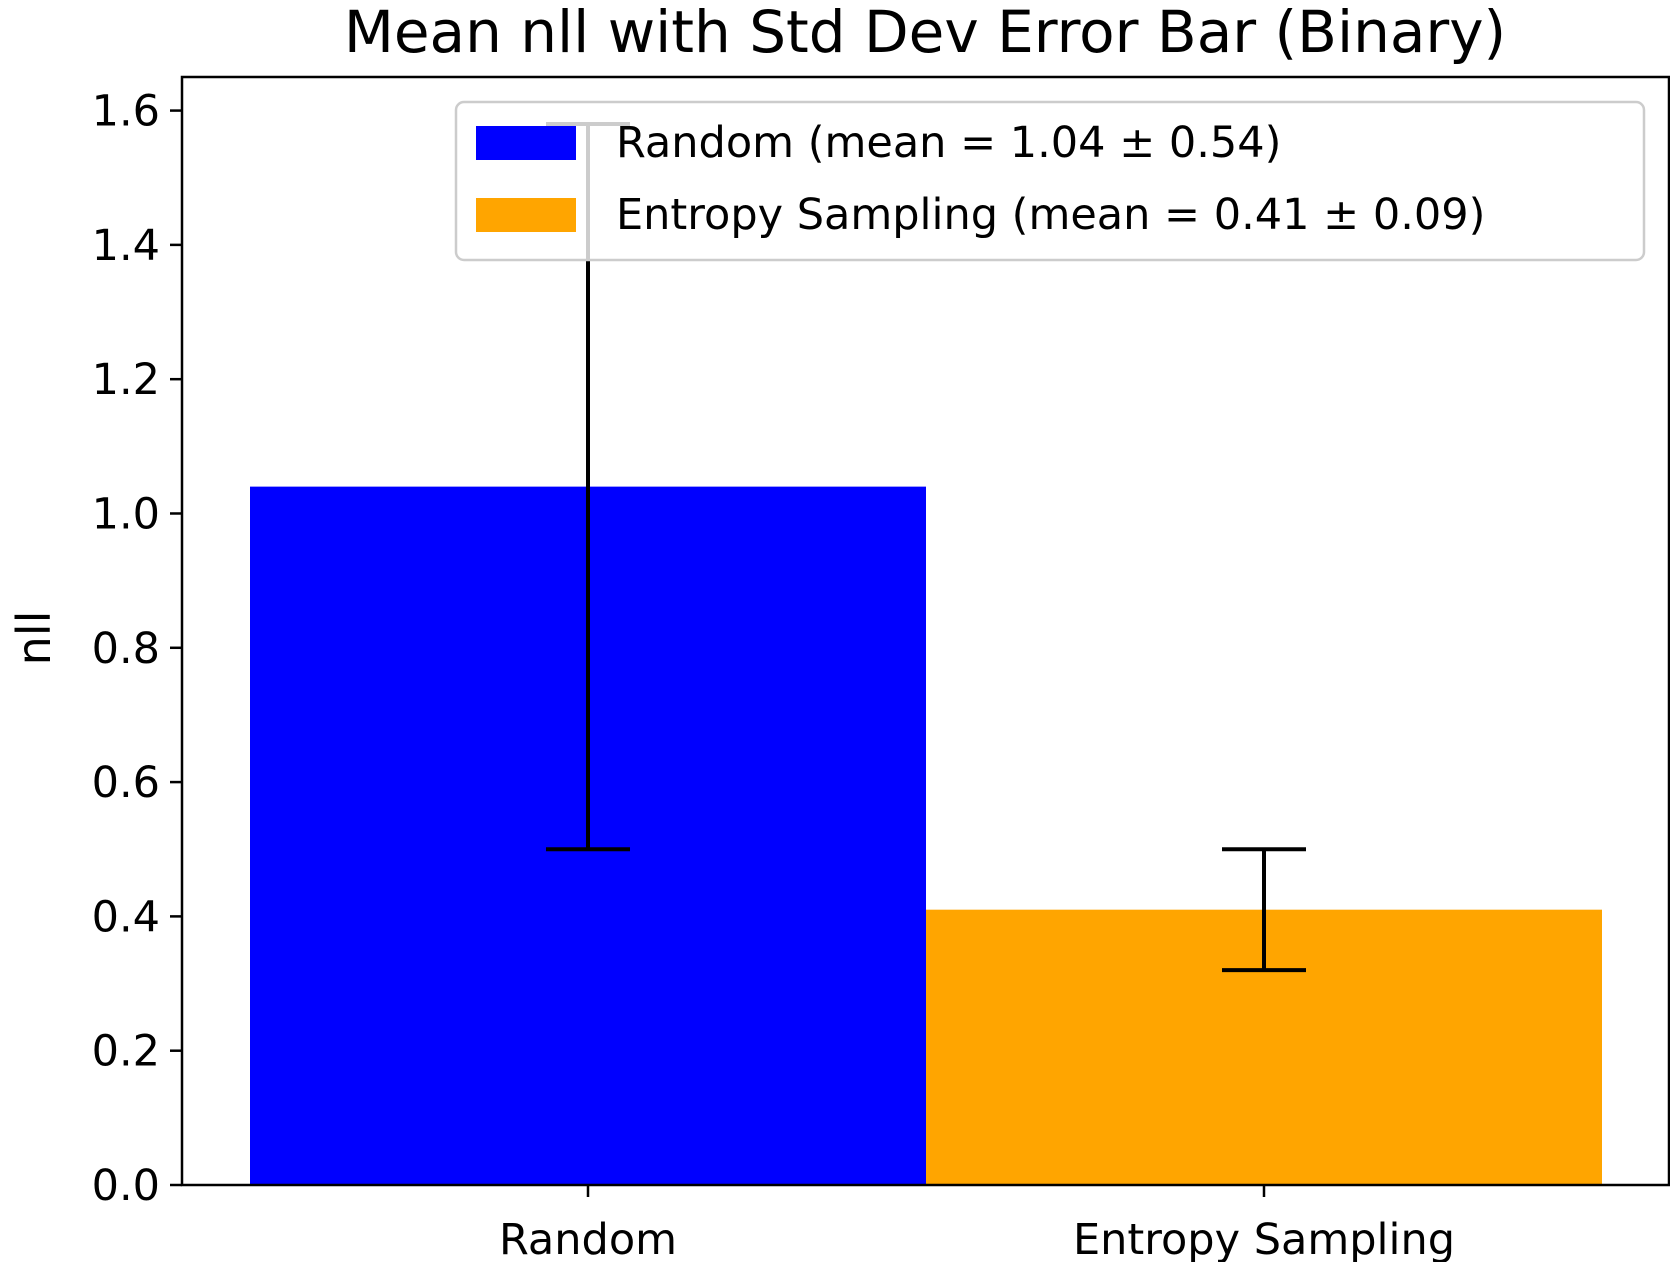 The height and width of the screenshot is (1262, 1670). I want to click on y-tick-label: 1.2, so click(126, 380).